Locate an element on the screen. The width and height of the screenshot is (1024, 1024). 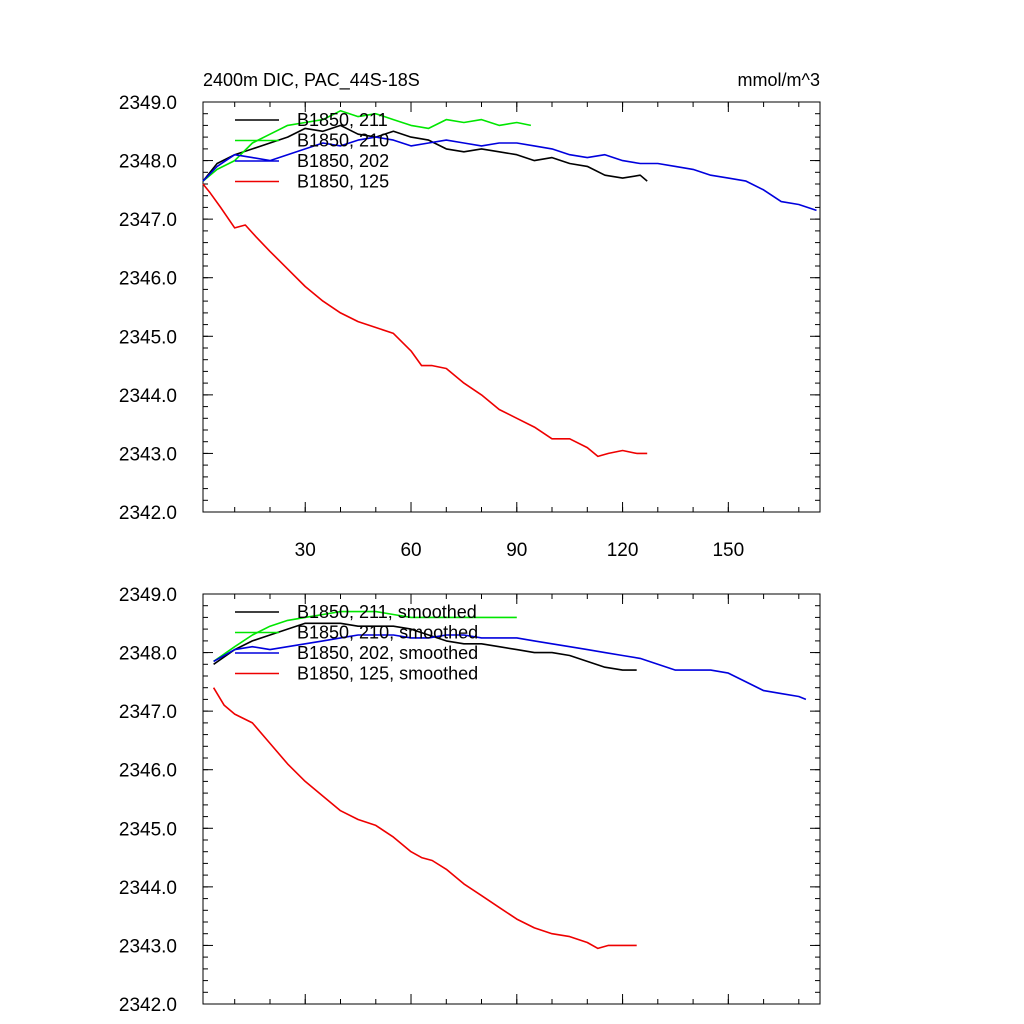
x-tick-label: 60 is located at coordinates (410, 550).